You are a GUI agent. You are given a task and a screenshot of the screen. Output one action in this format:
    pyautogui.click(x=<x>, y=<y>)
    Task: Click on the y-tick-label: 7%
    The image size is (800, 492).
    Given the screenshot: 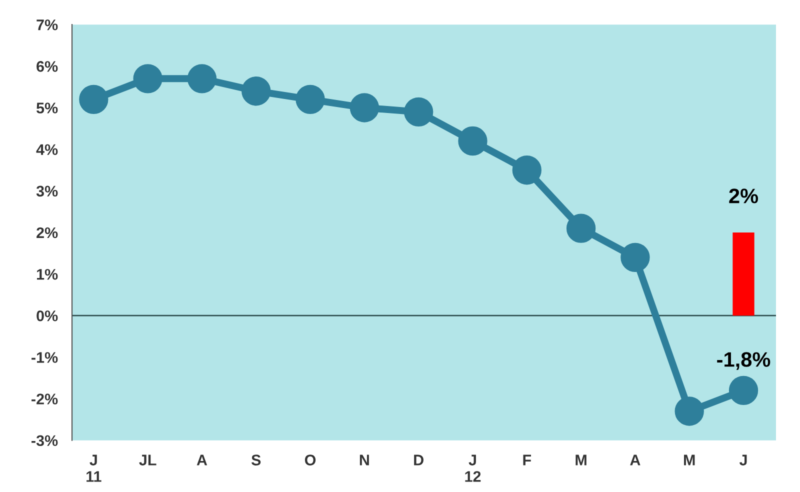 What is the action you would take?
    pyautogui.click(x=47, y=25)
    